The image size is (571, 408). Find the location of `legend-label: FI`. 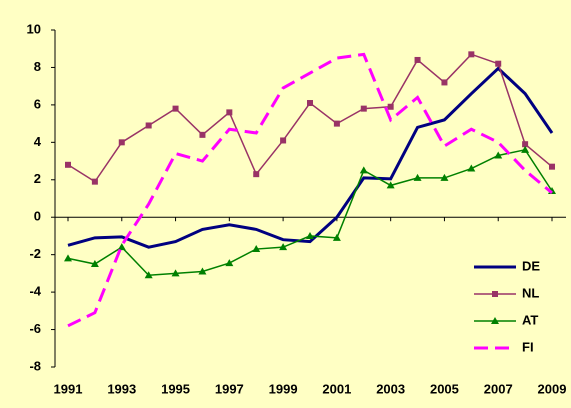

legend-label: FI is located at coordinates (528, 346).